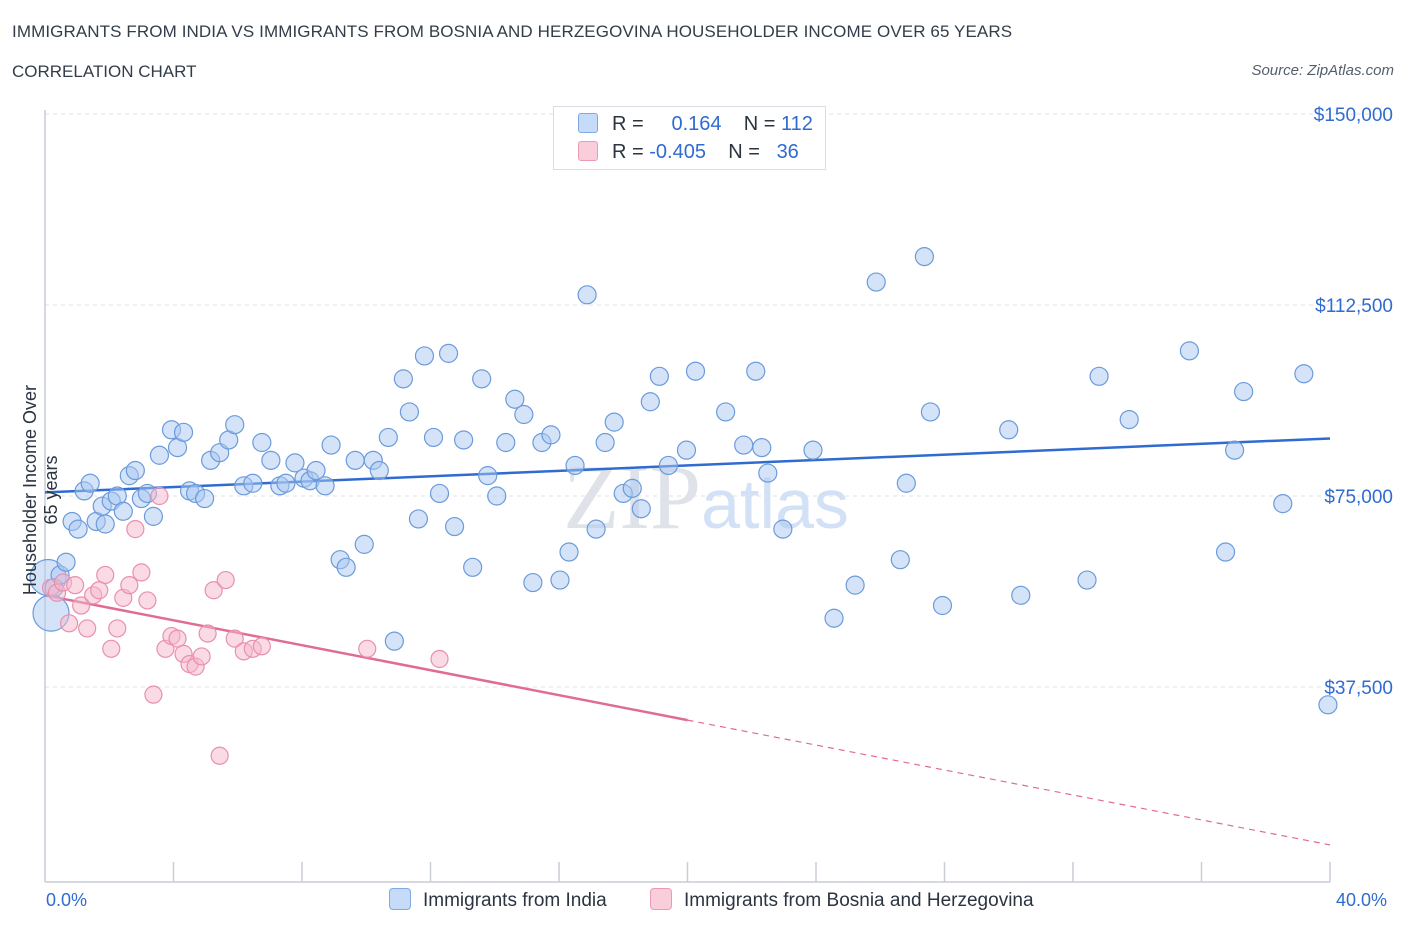 Image resolution: width=1406 pixels, height=930 pixels. I want to click on legend-n-value: 112, so click(797, 124).